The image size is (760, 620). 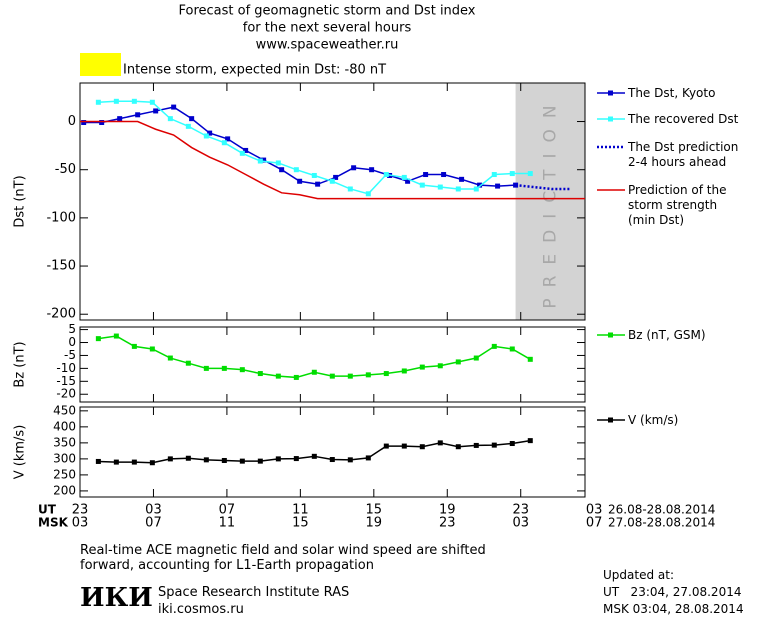 I want to click on y-axis-label: Dst (nT), so click(x=20, y=201).